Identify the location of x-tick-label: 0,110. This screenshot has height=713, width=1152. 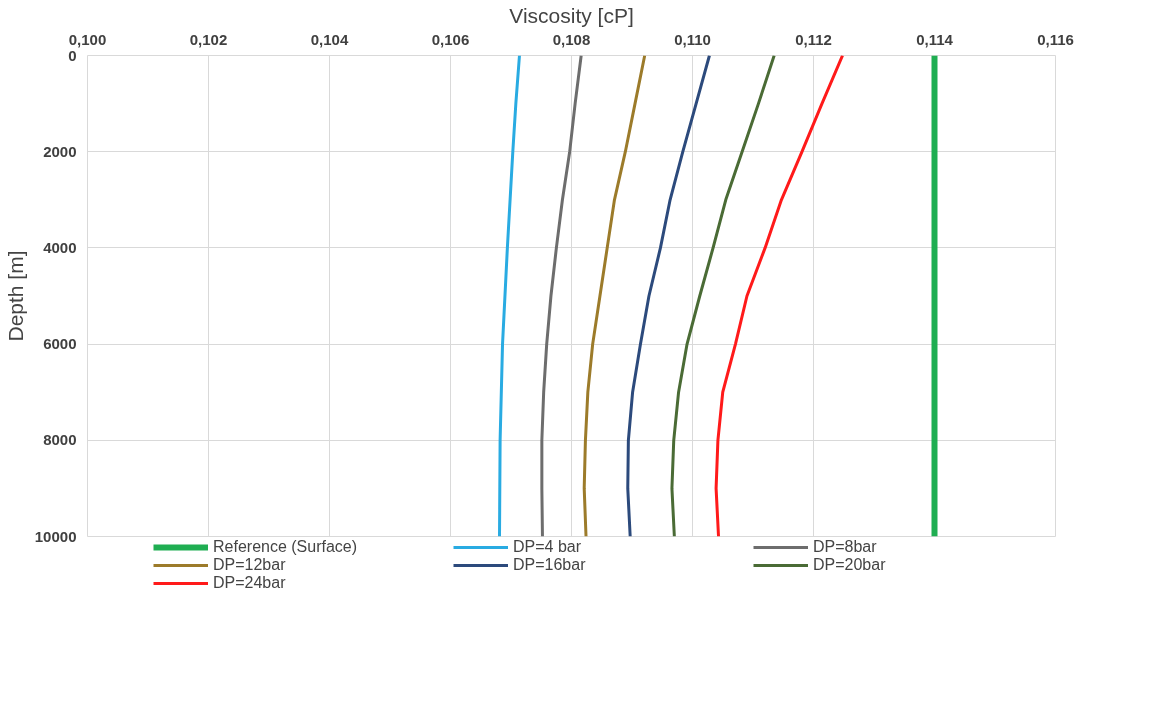
(692, 39).